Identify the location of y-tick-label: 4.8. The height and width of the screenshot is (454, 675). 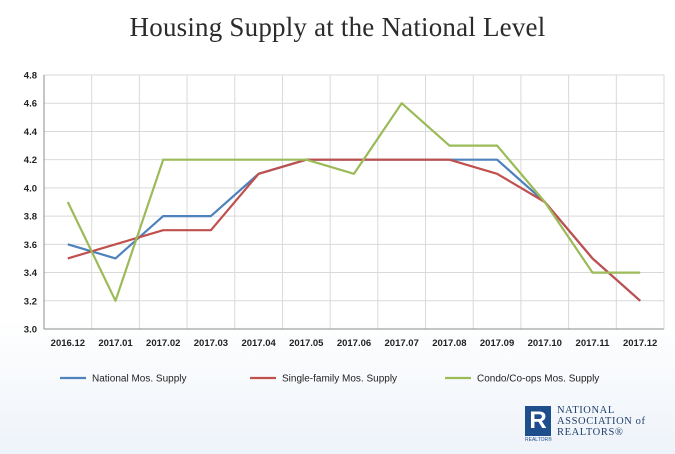
(30, 76).